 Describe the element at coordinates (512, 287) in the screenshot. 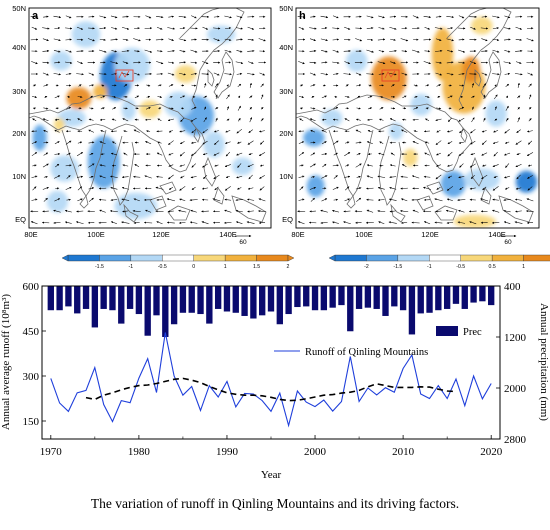

I see `right-tick-label: 400` at that location.